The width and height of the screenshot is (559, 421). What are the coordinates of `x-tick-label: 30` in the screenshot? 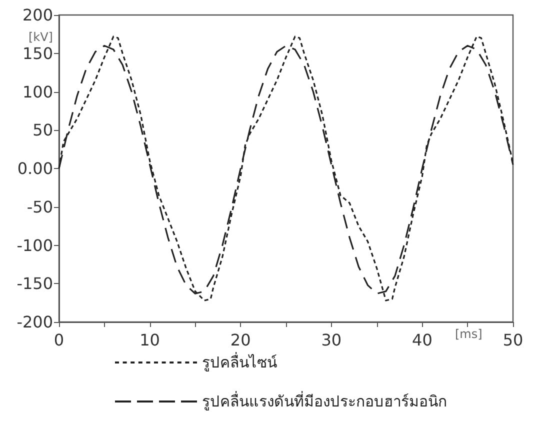 It's located at (331, 340).